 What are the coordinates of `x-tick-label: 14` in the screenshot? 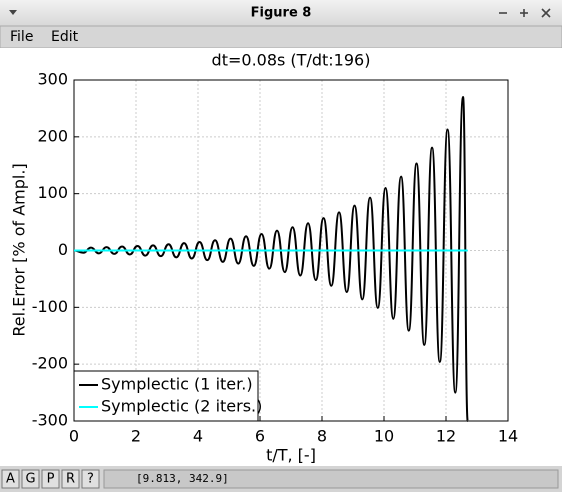 It's located at (508, 436).